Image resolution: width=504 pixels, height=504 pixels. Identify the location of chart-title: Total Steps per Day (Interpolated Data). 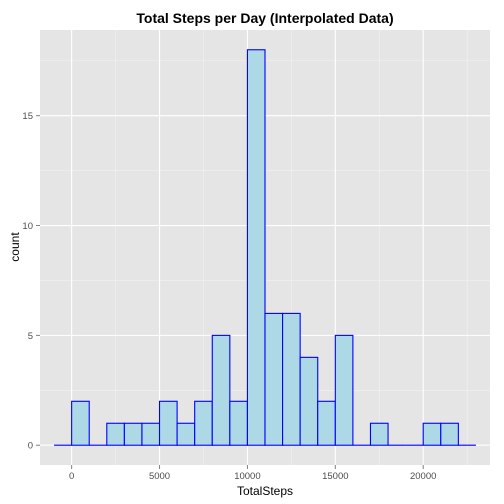
(264, 18).